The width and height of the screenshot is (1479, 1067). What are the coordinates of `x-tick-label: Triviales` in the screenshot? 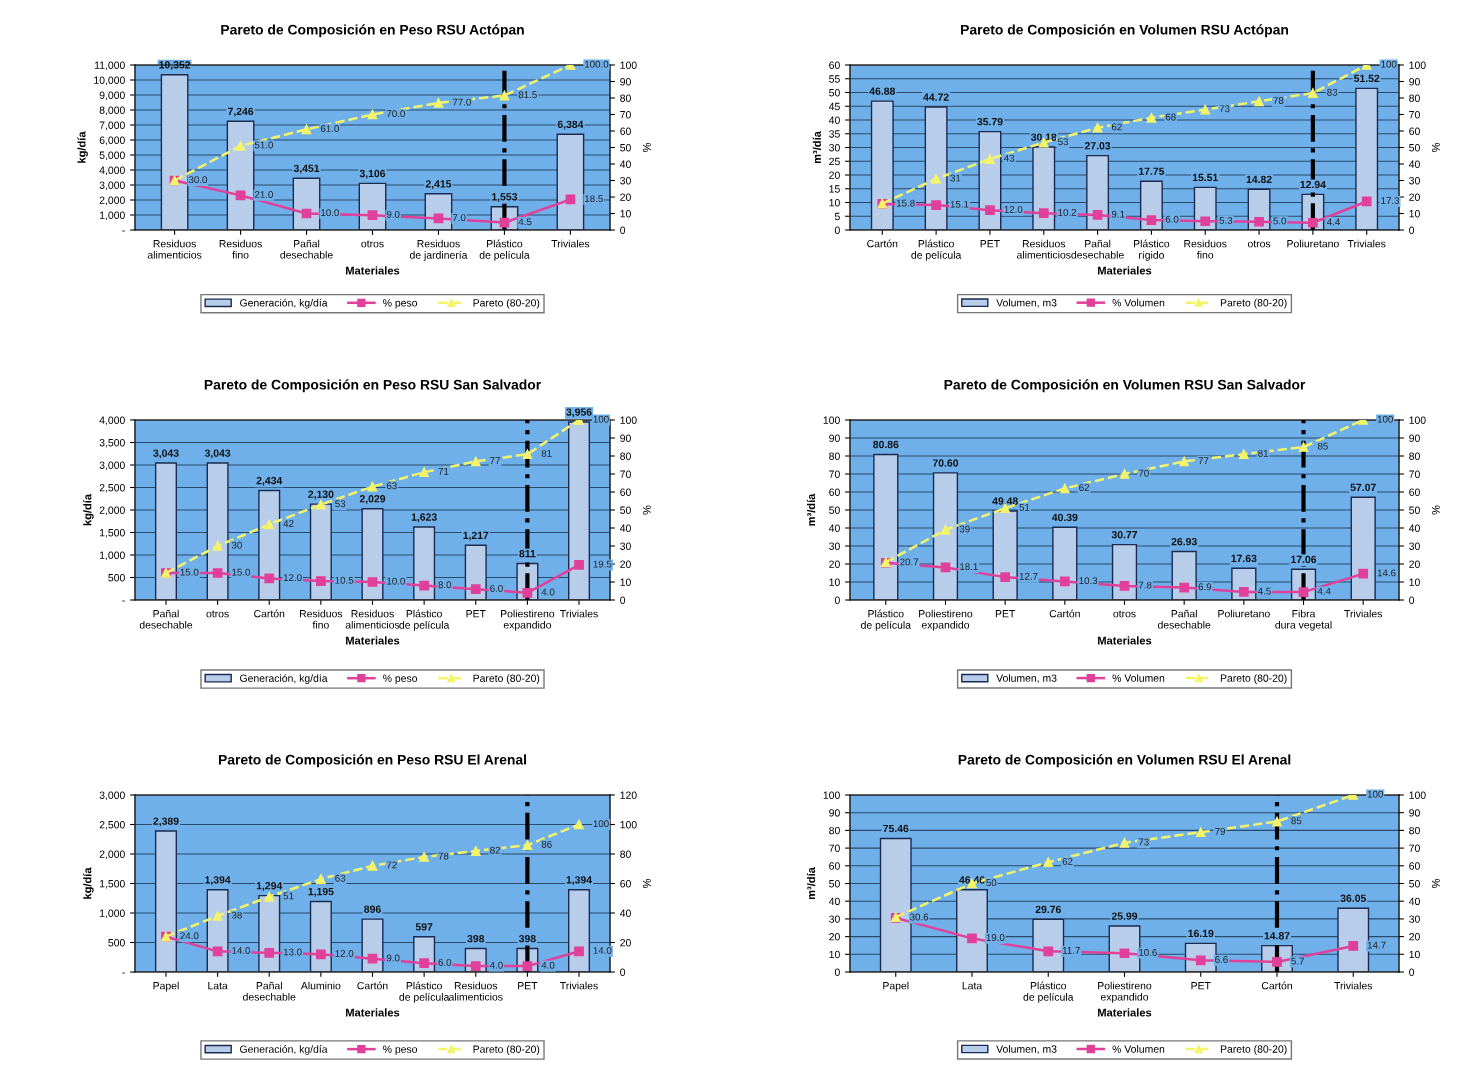 It's located at (1353, 985).